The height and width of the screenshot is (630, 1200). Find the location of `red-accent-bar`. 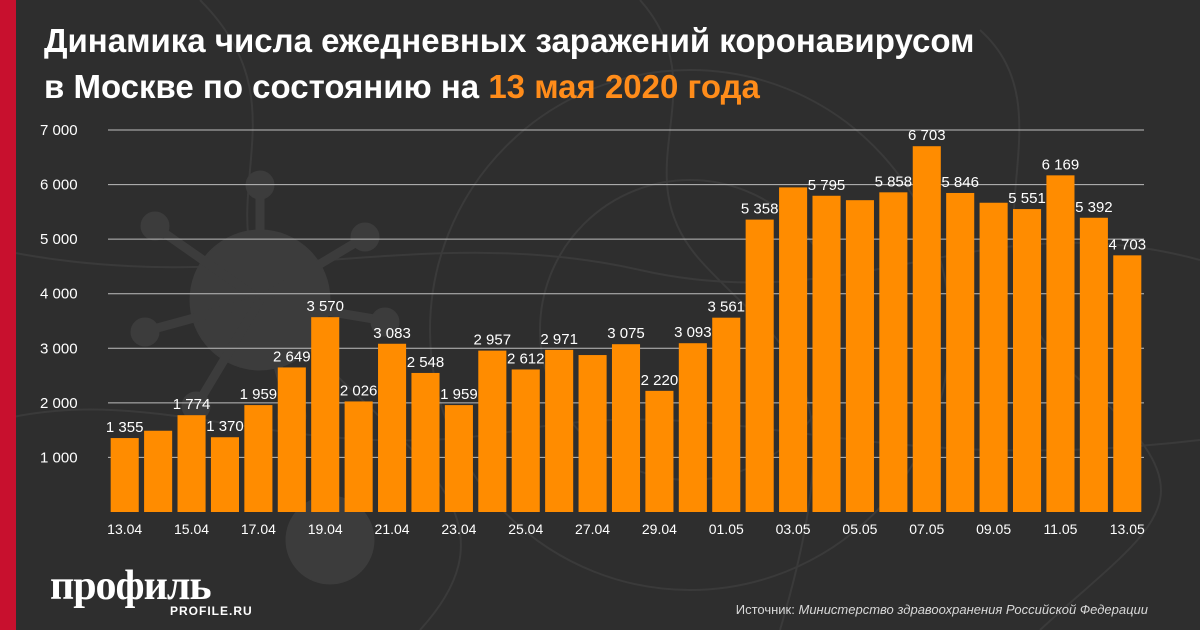

red-accent-bar is located at coordinates (8, 315).